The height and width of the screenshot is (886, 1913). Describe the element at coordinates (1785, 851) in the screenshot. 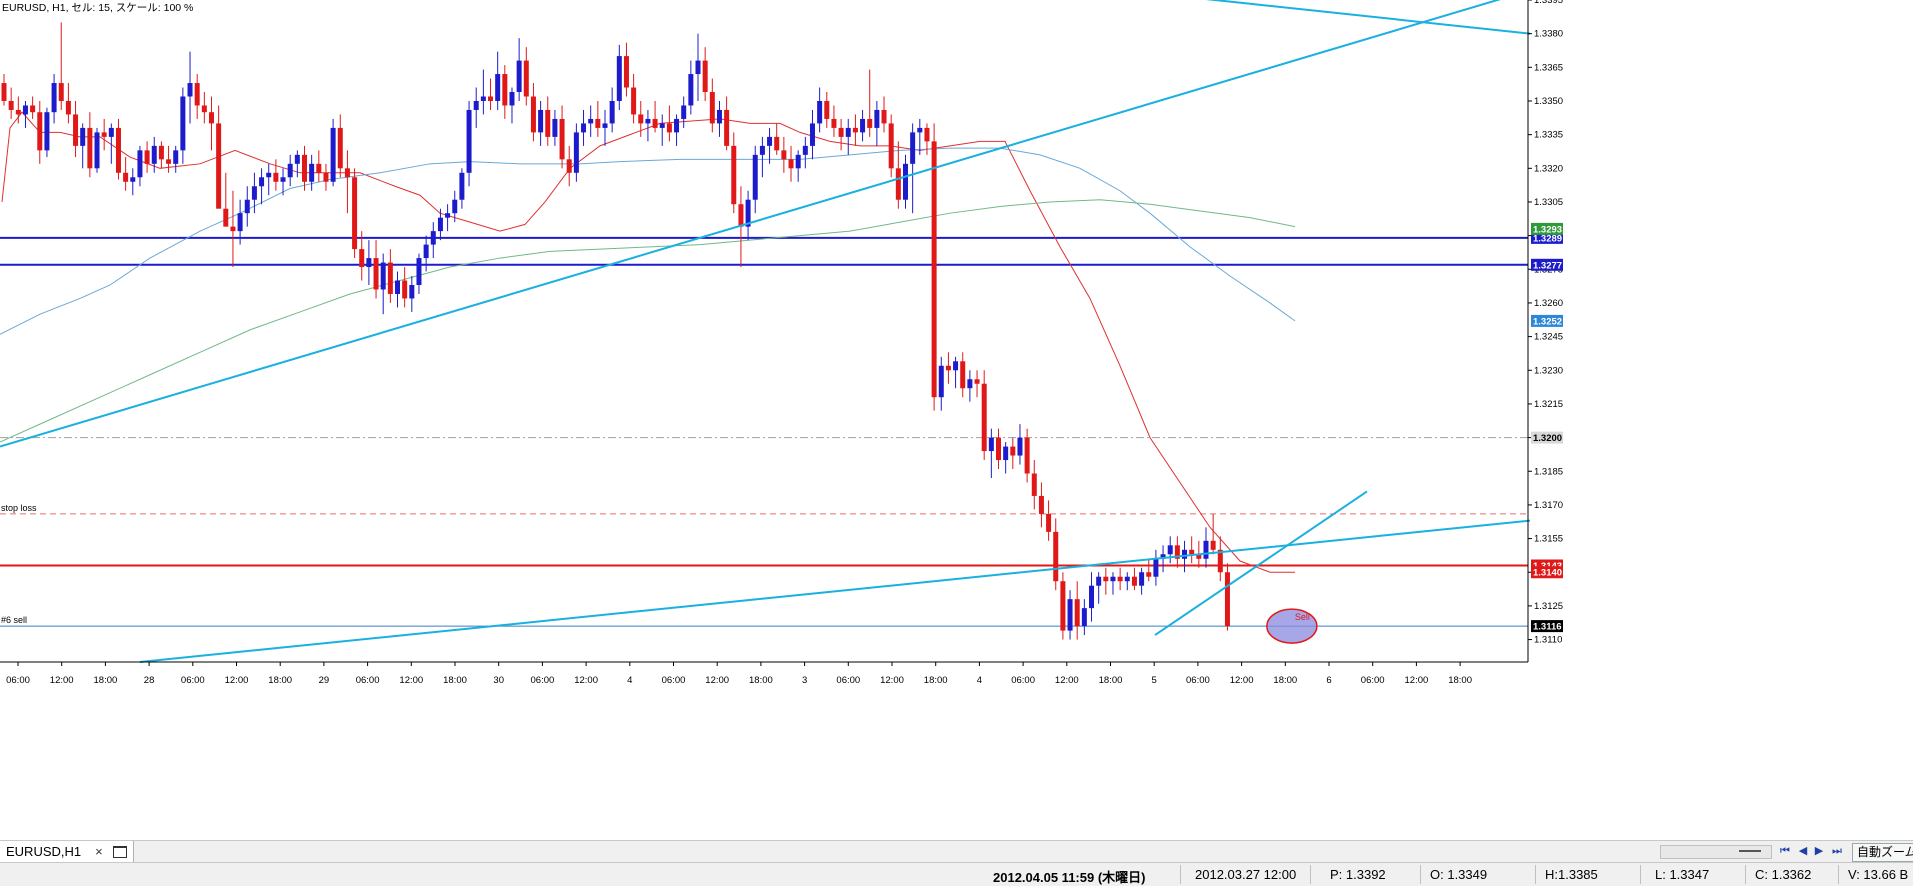

I see `first-page-icon: ⏮` at that location.